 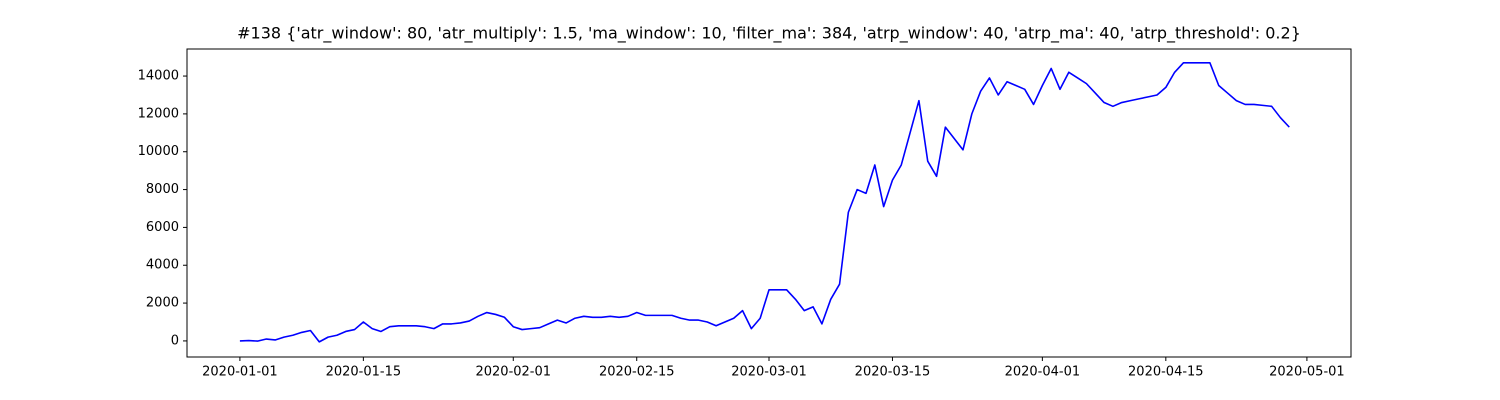 I want to click on y-tick-label: 0, so click(x=175, y=340).